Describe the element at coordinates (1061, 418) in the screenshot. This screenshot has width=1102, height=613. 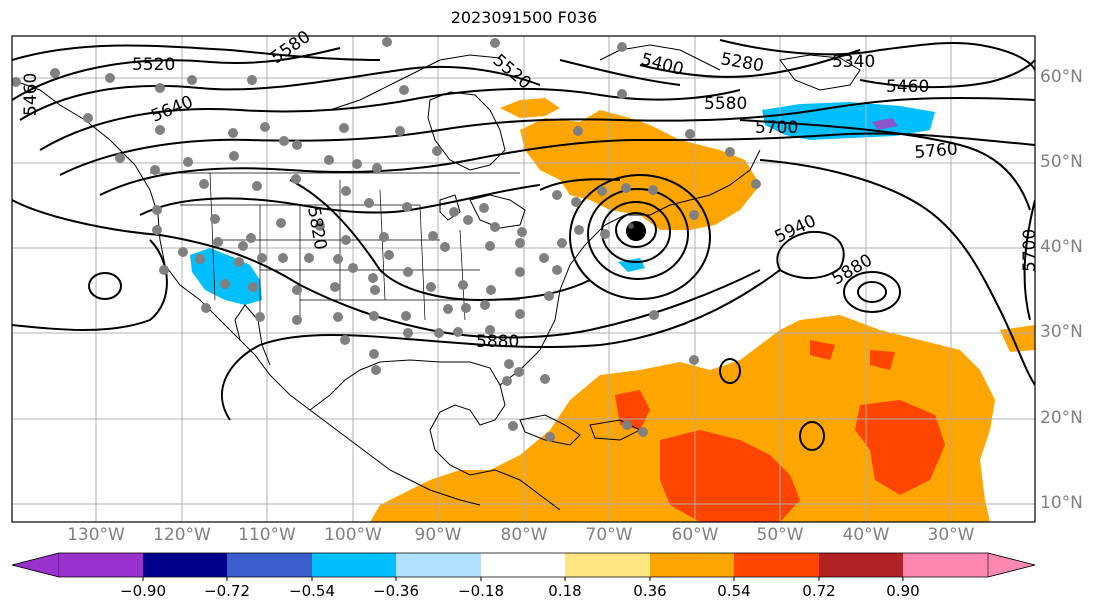
I see `lat-label: 20°N` at that location.